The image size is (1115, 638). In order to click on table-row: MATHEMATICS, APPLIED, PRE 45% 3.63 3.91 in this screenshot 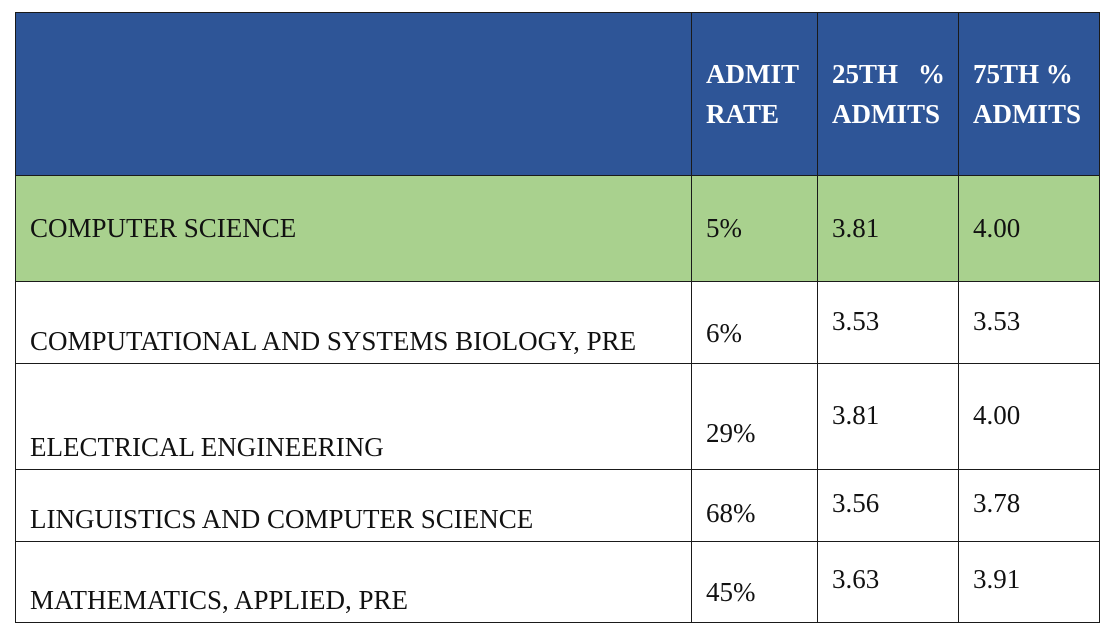, I will do `click(557, 582)`.